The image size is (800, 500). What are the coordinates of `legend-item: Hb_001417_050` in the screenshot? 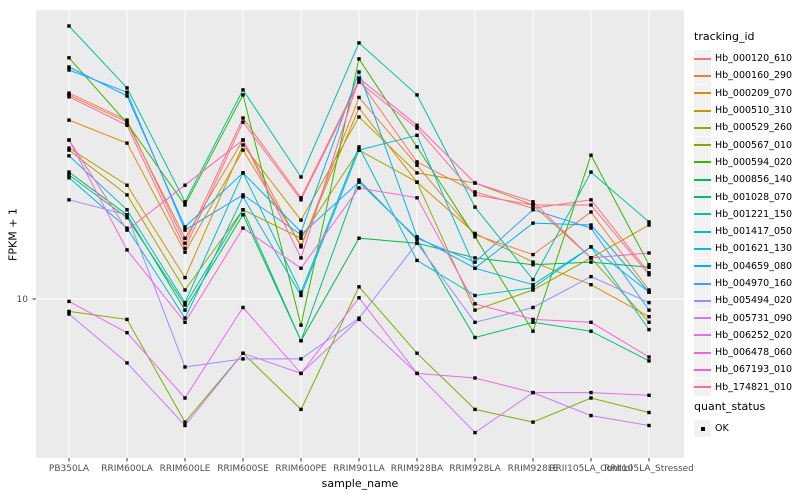 It's located at (747, 232).